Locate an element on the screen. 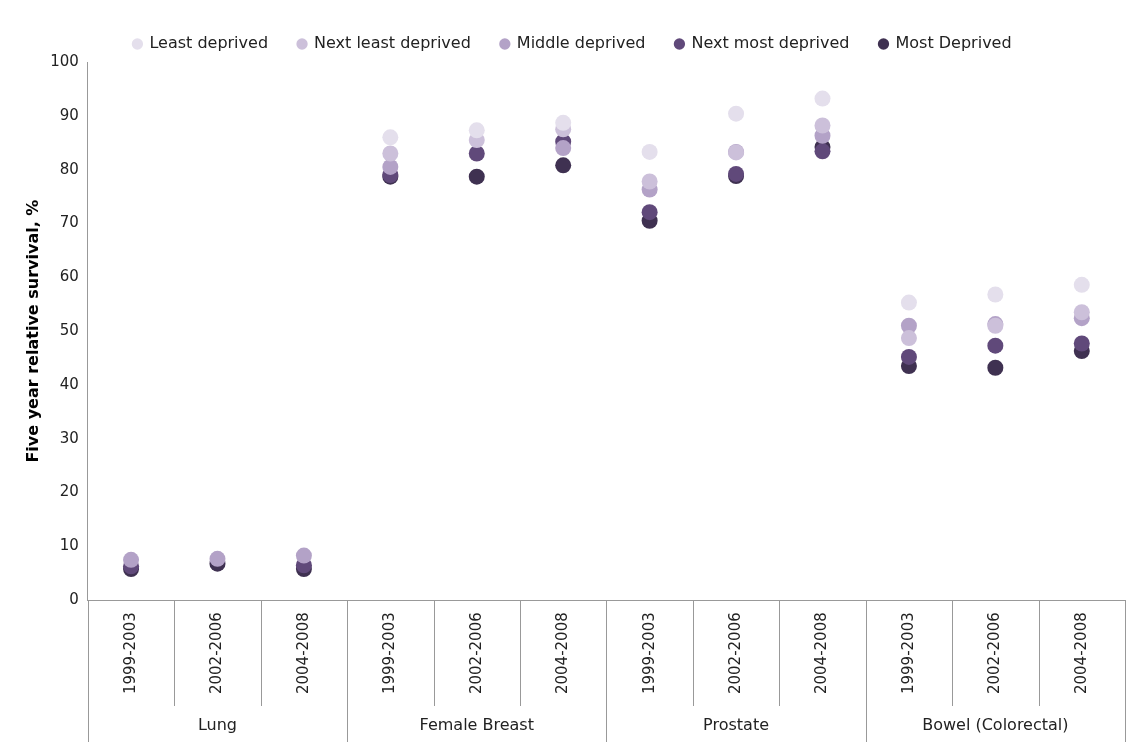 The image size is (1135, 746). y-tick-label: 70 is located at coordinates (69, 222).